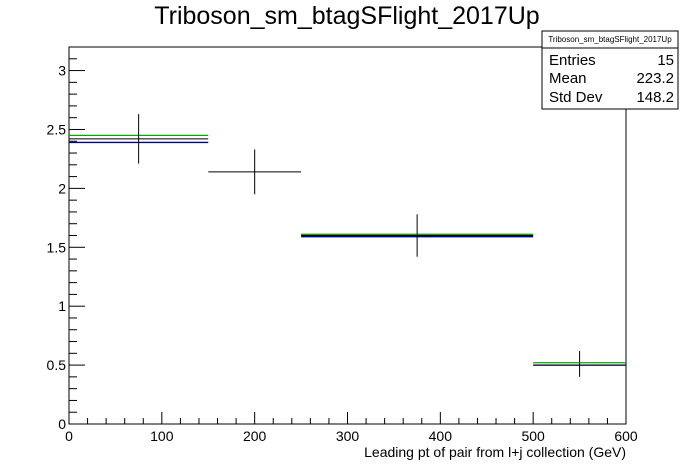 The width and height of the screenshot is (696, 472). Describe the element at coordinates (655, 78) in the screenshot. I see `stats-mean-value: 223.2` at that location.